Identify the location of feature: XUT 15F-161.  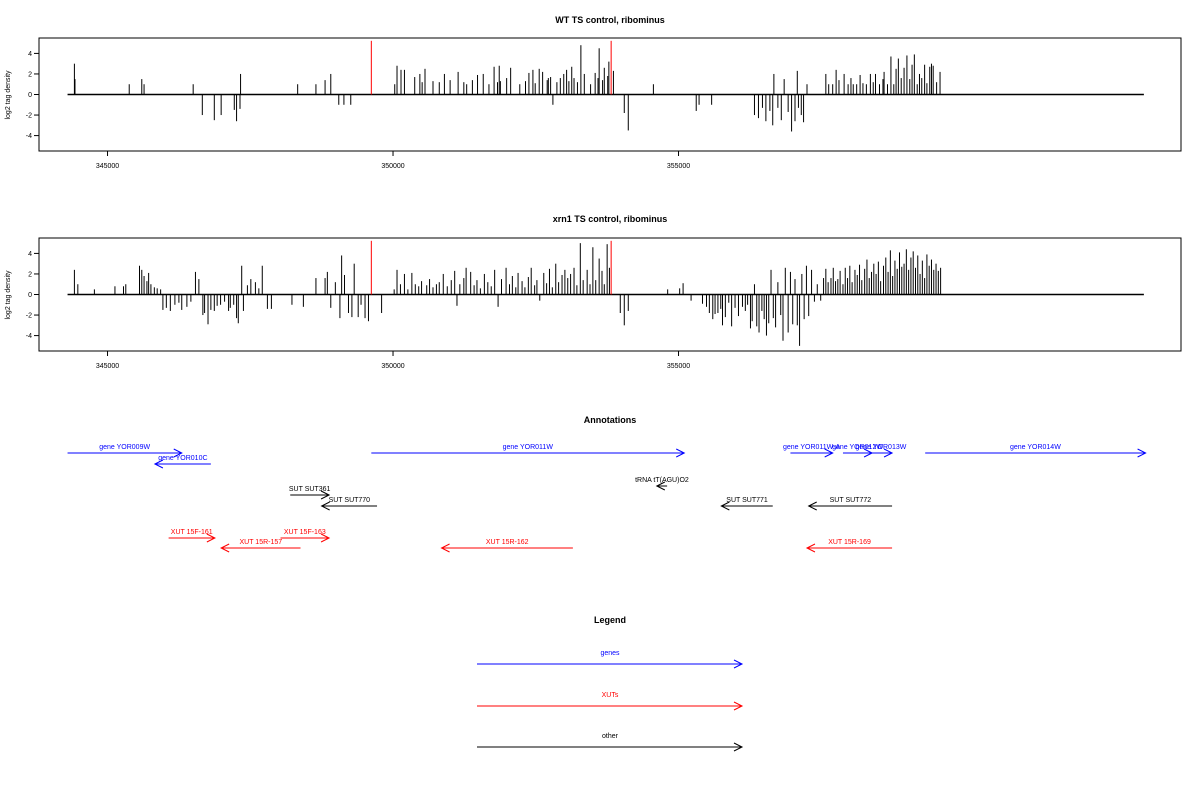
(192, 536).